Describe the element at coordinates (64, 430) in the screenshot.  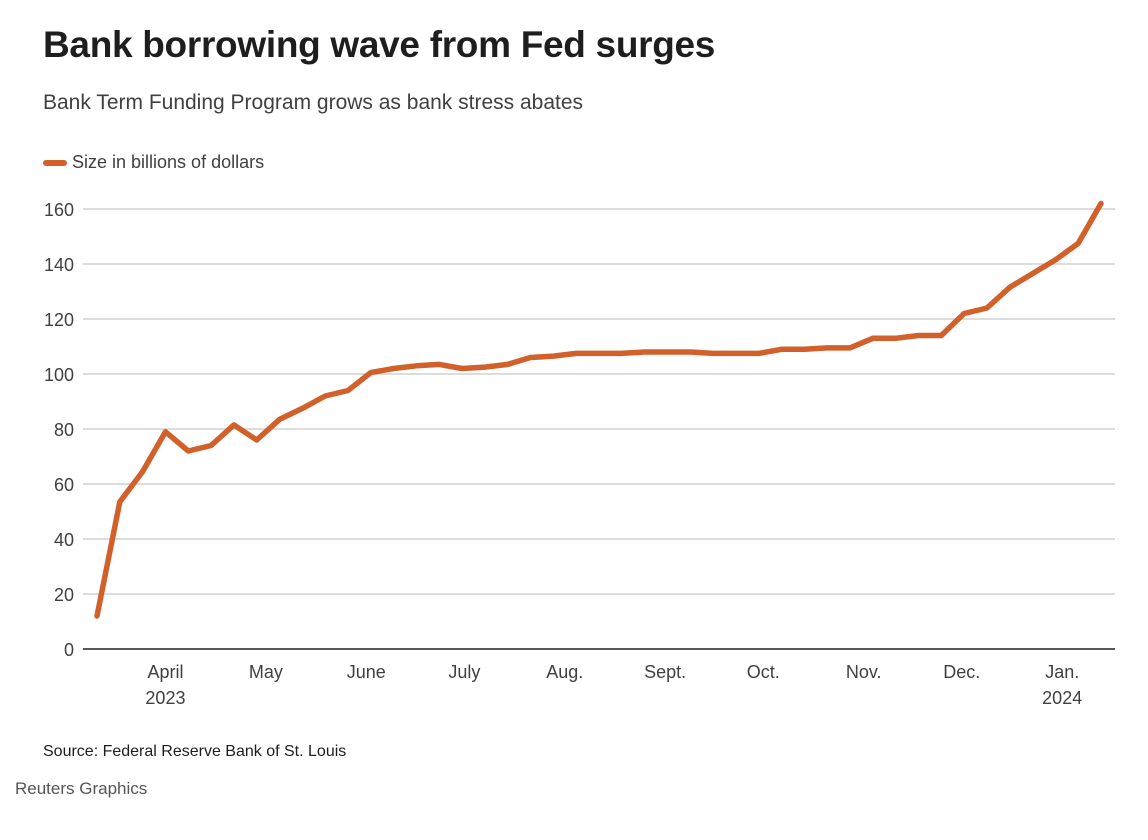
I see `y-tick-label: 80` at that location.